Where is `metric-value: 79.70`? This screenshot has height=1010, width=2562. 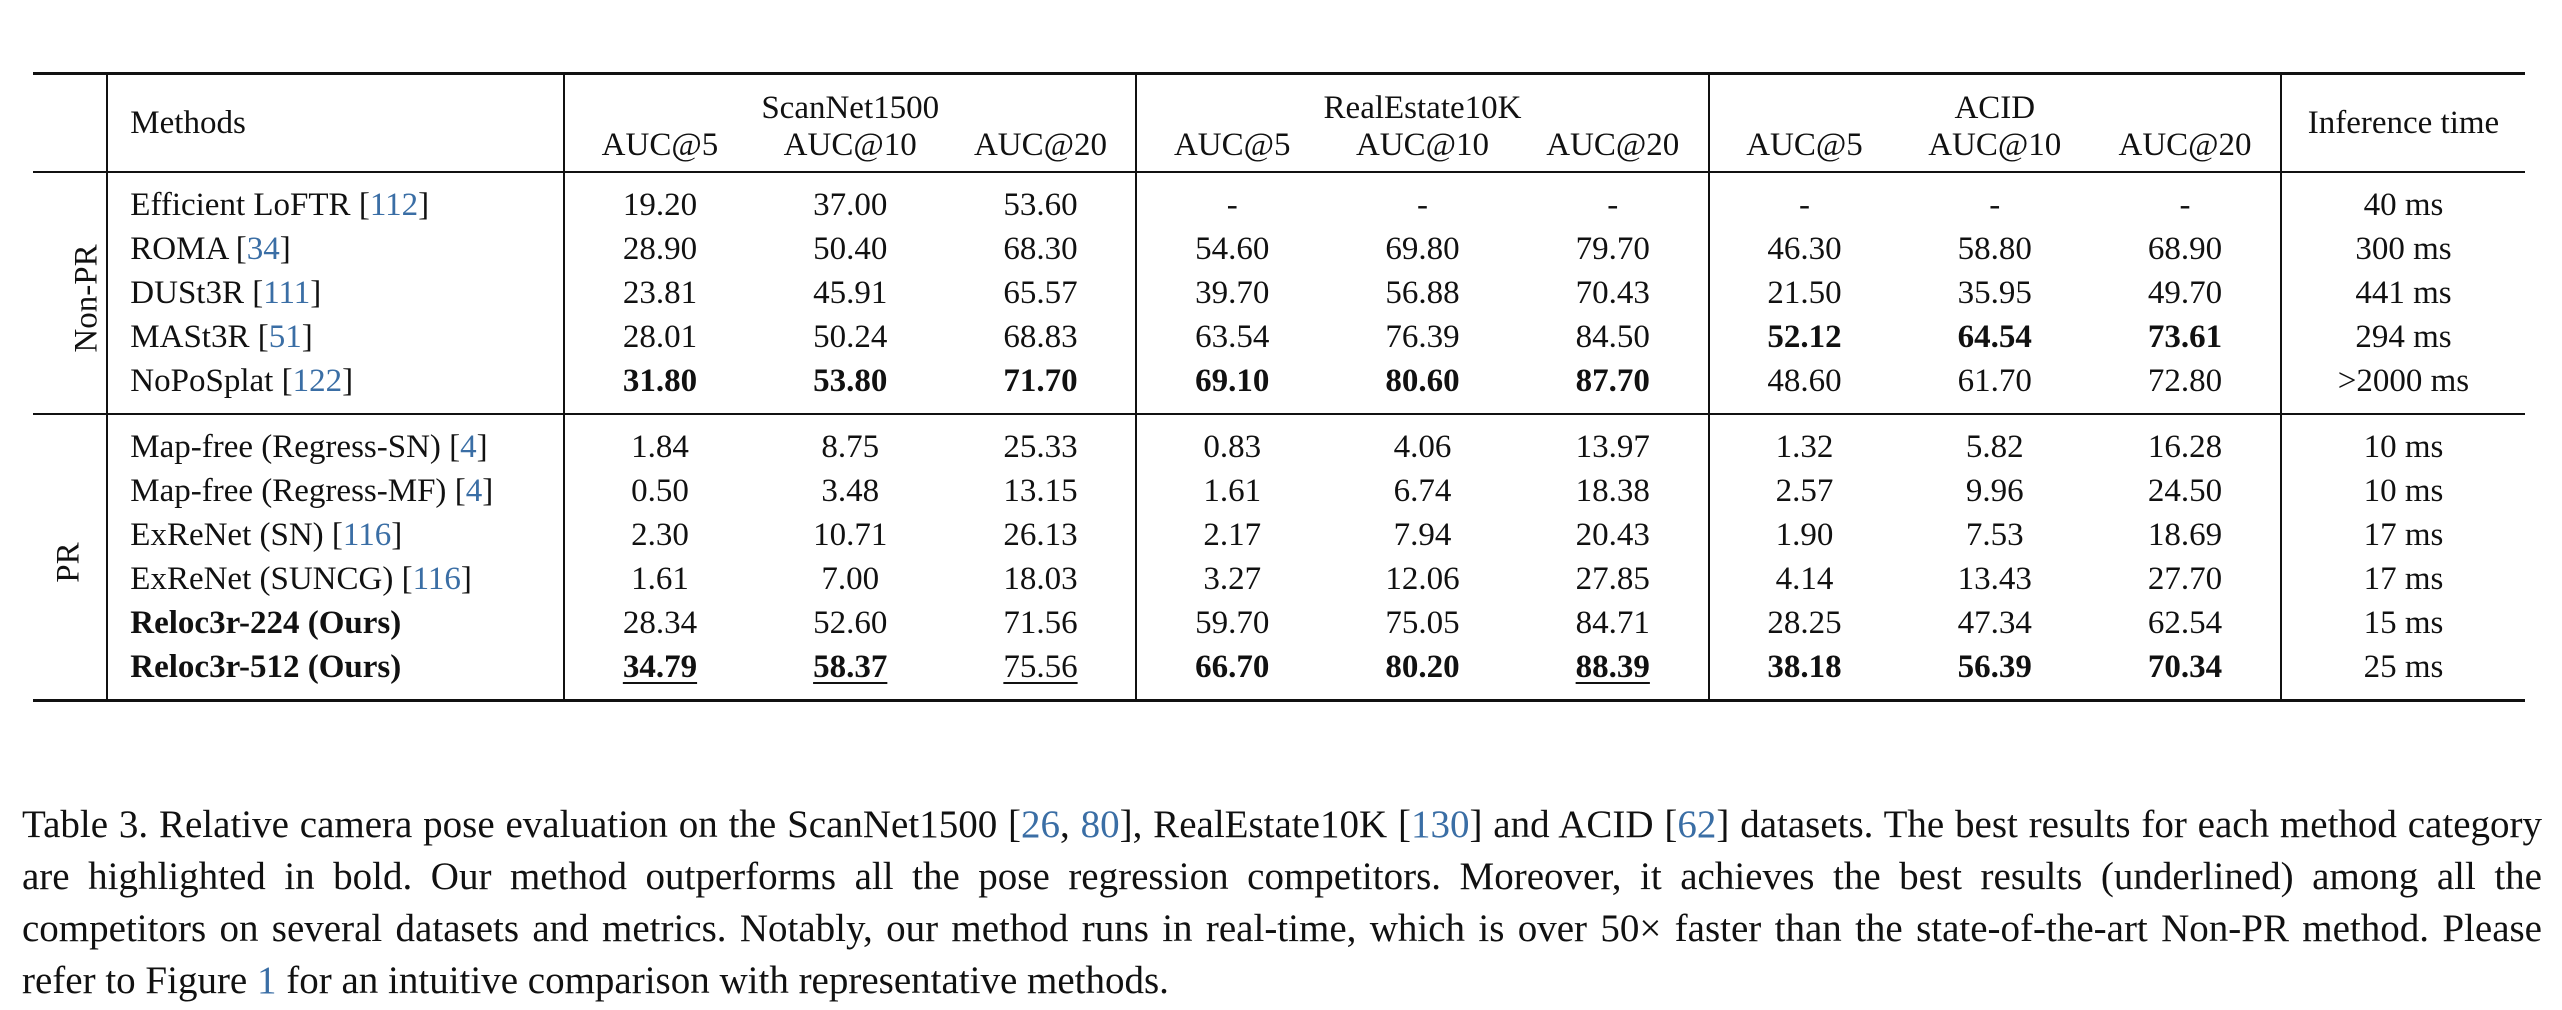
metric-value: 79.70 is located at coordinates (1612, 248).